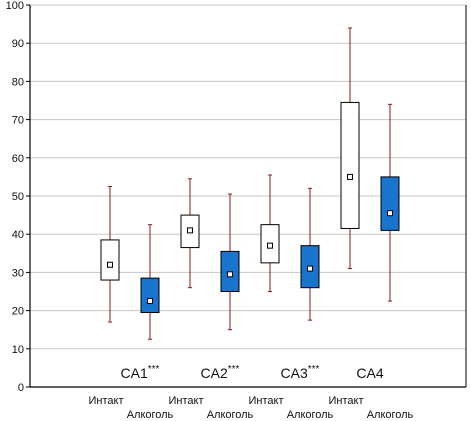 Image resolution: width=471 pixels, height=421 pixels. What do you see at coordinates (21, 388) in the screenshot?
I see `y-tick-label: 0` at bounding box center [21, 388].